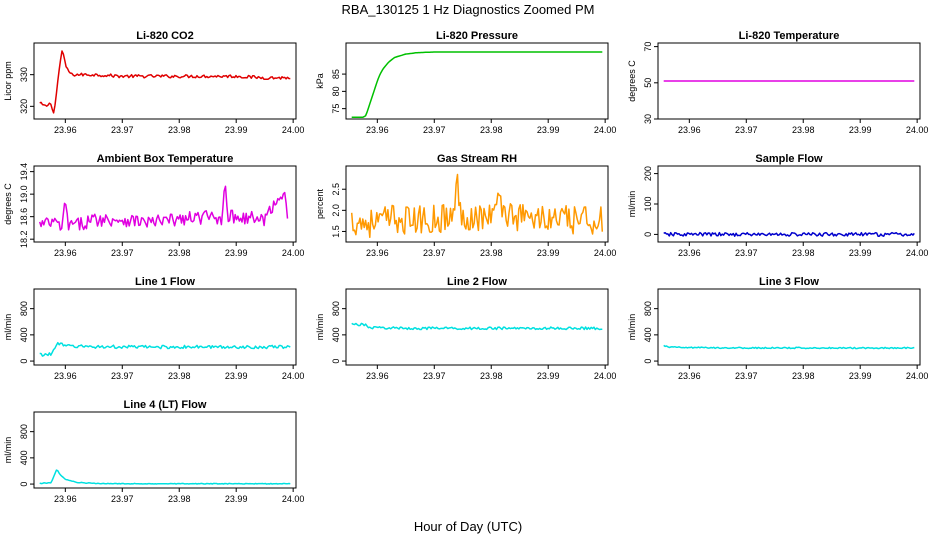 Image resolution: width=936 pixels, height=540 pixels. I want to click on series-line-line1, so click(165, 349).